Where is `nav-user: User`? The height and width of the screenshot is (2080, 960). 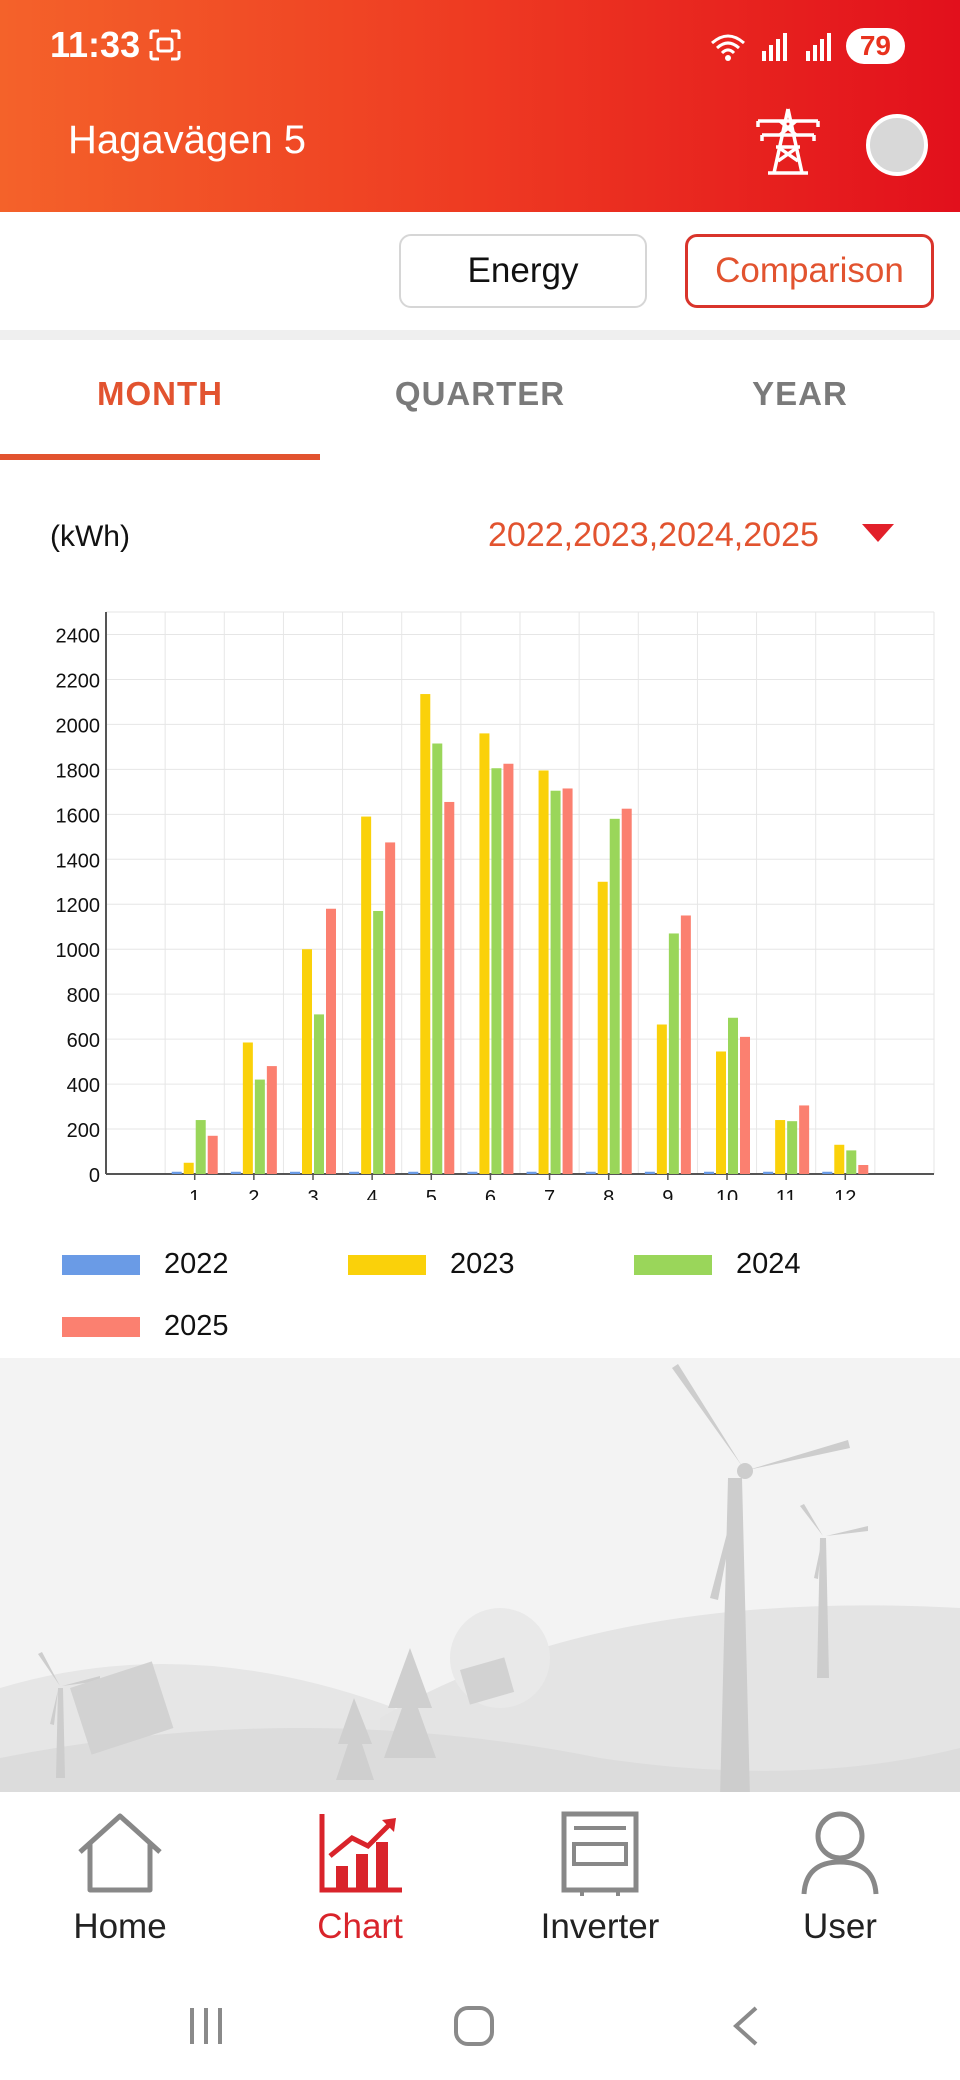 nav-user: User is located at coordinates (840, 1878).